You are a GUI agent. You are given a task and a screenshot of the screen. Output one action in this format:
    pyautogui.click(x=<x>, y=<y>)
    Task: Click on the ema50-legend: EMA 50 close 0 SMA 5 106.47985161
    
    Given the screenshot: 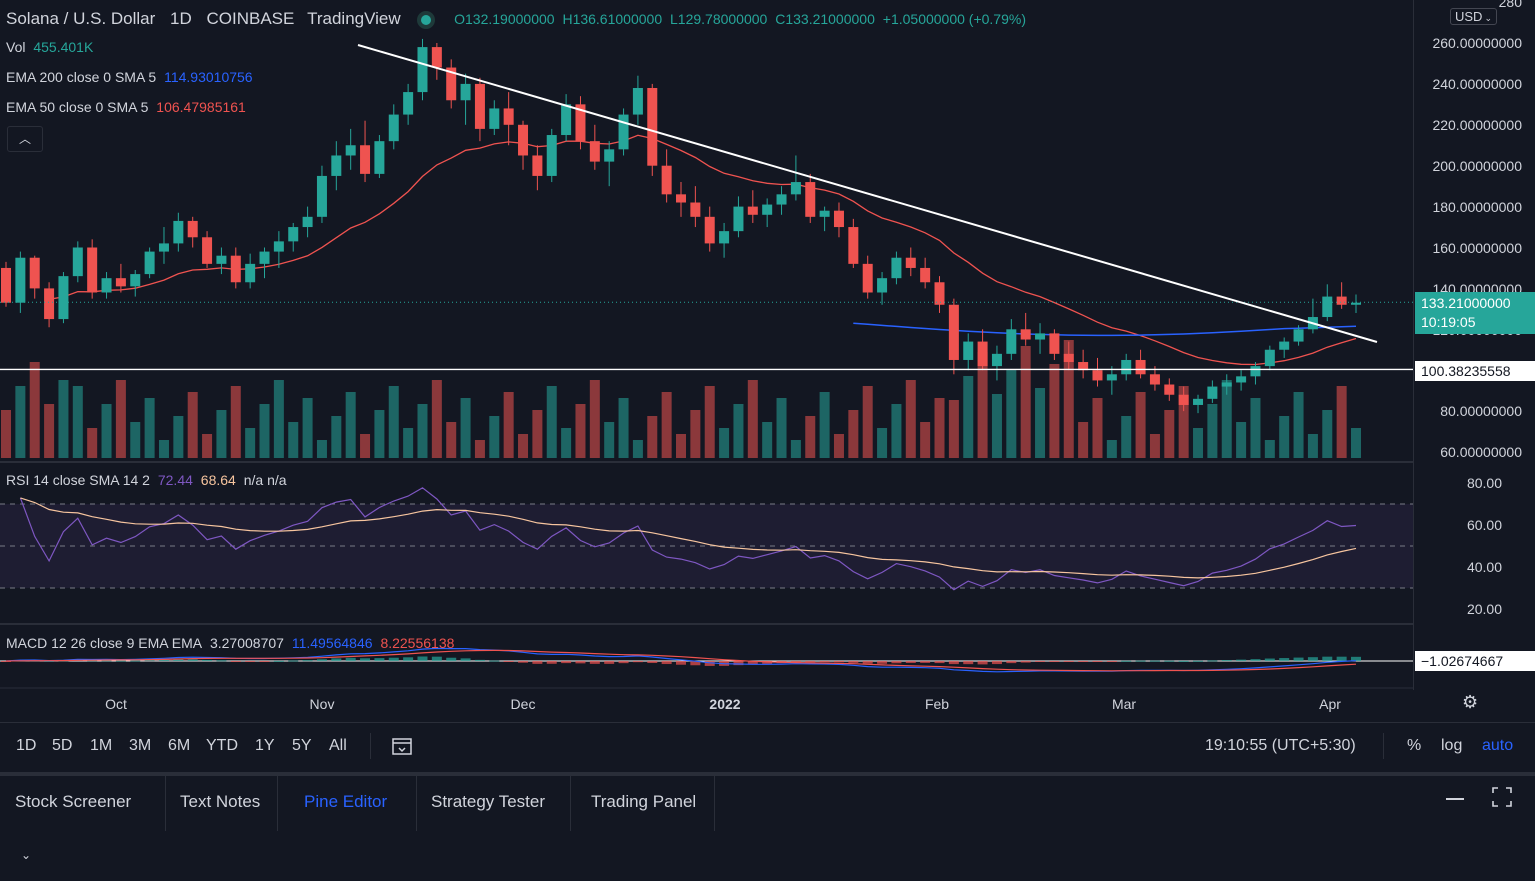 What is the action you would take?
    pyautogui.click(x=128, y=107)
    